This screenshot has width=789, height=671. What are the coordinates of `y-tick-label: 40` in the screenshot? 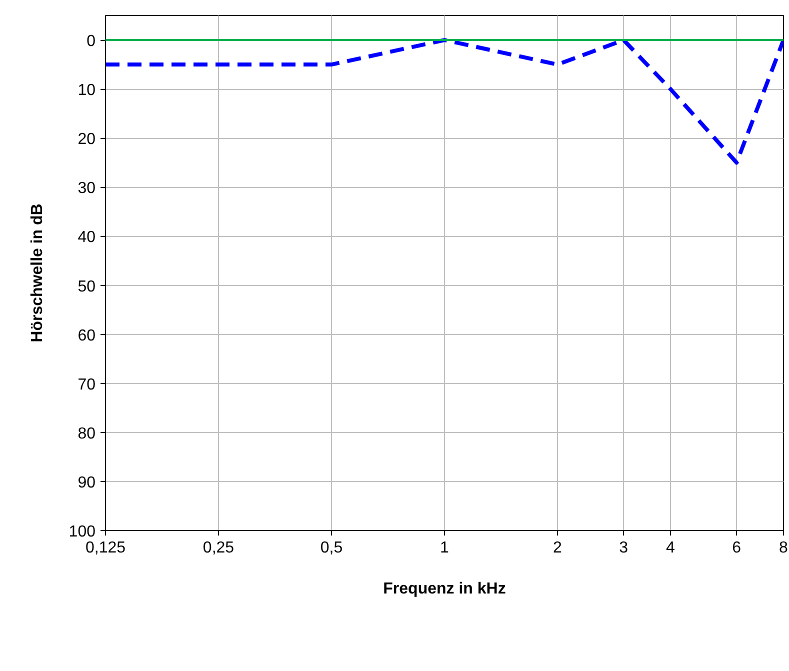 It's located at (87, 237).